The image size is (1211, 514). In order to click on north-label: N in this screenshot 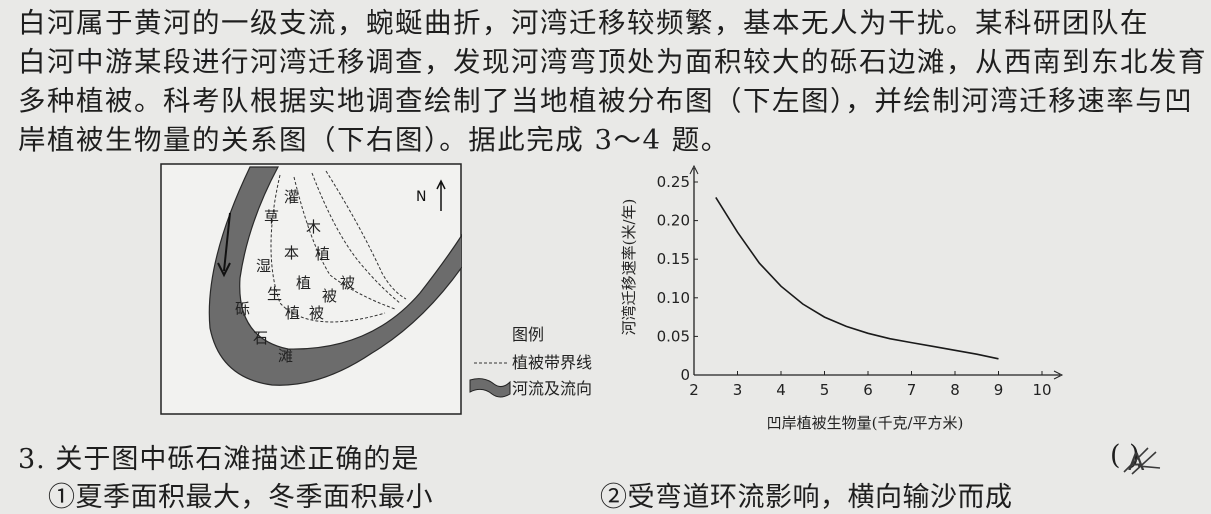, I will do `click(421, 197)`.